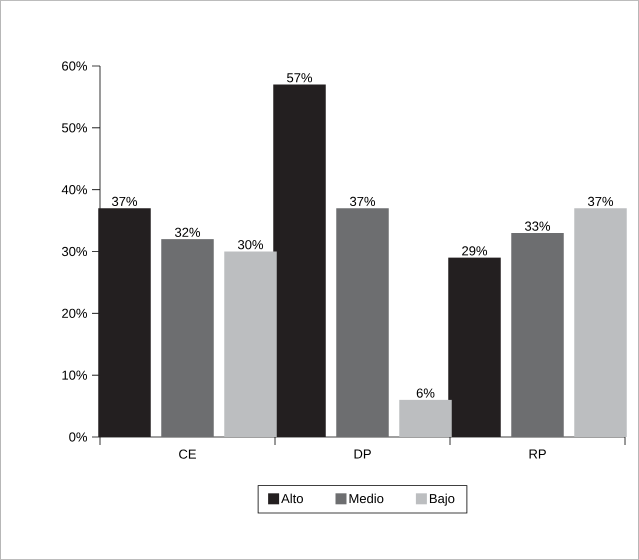 This screenshot has height=560, width=639. What do you see at coordinates (299, 77) in the screenshot?
I see `data-label: 57%` at bounding box center [299, 77].